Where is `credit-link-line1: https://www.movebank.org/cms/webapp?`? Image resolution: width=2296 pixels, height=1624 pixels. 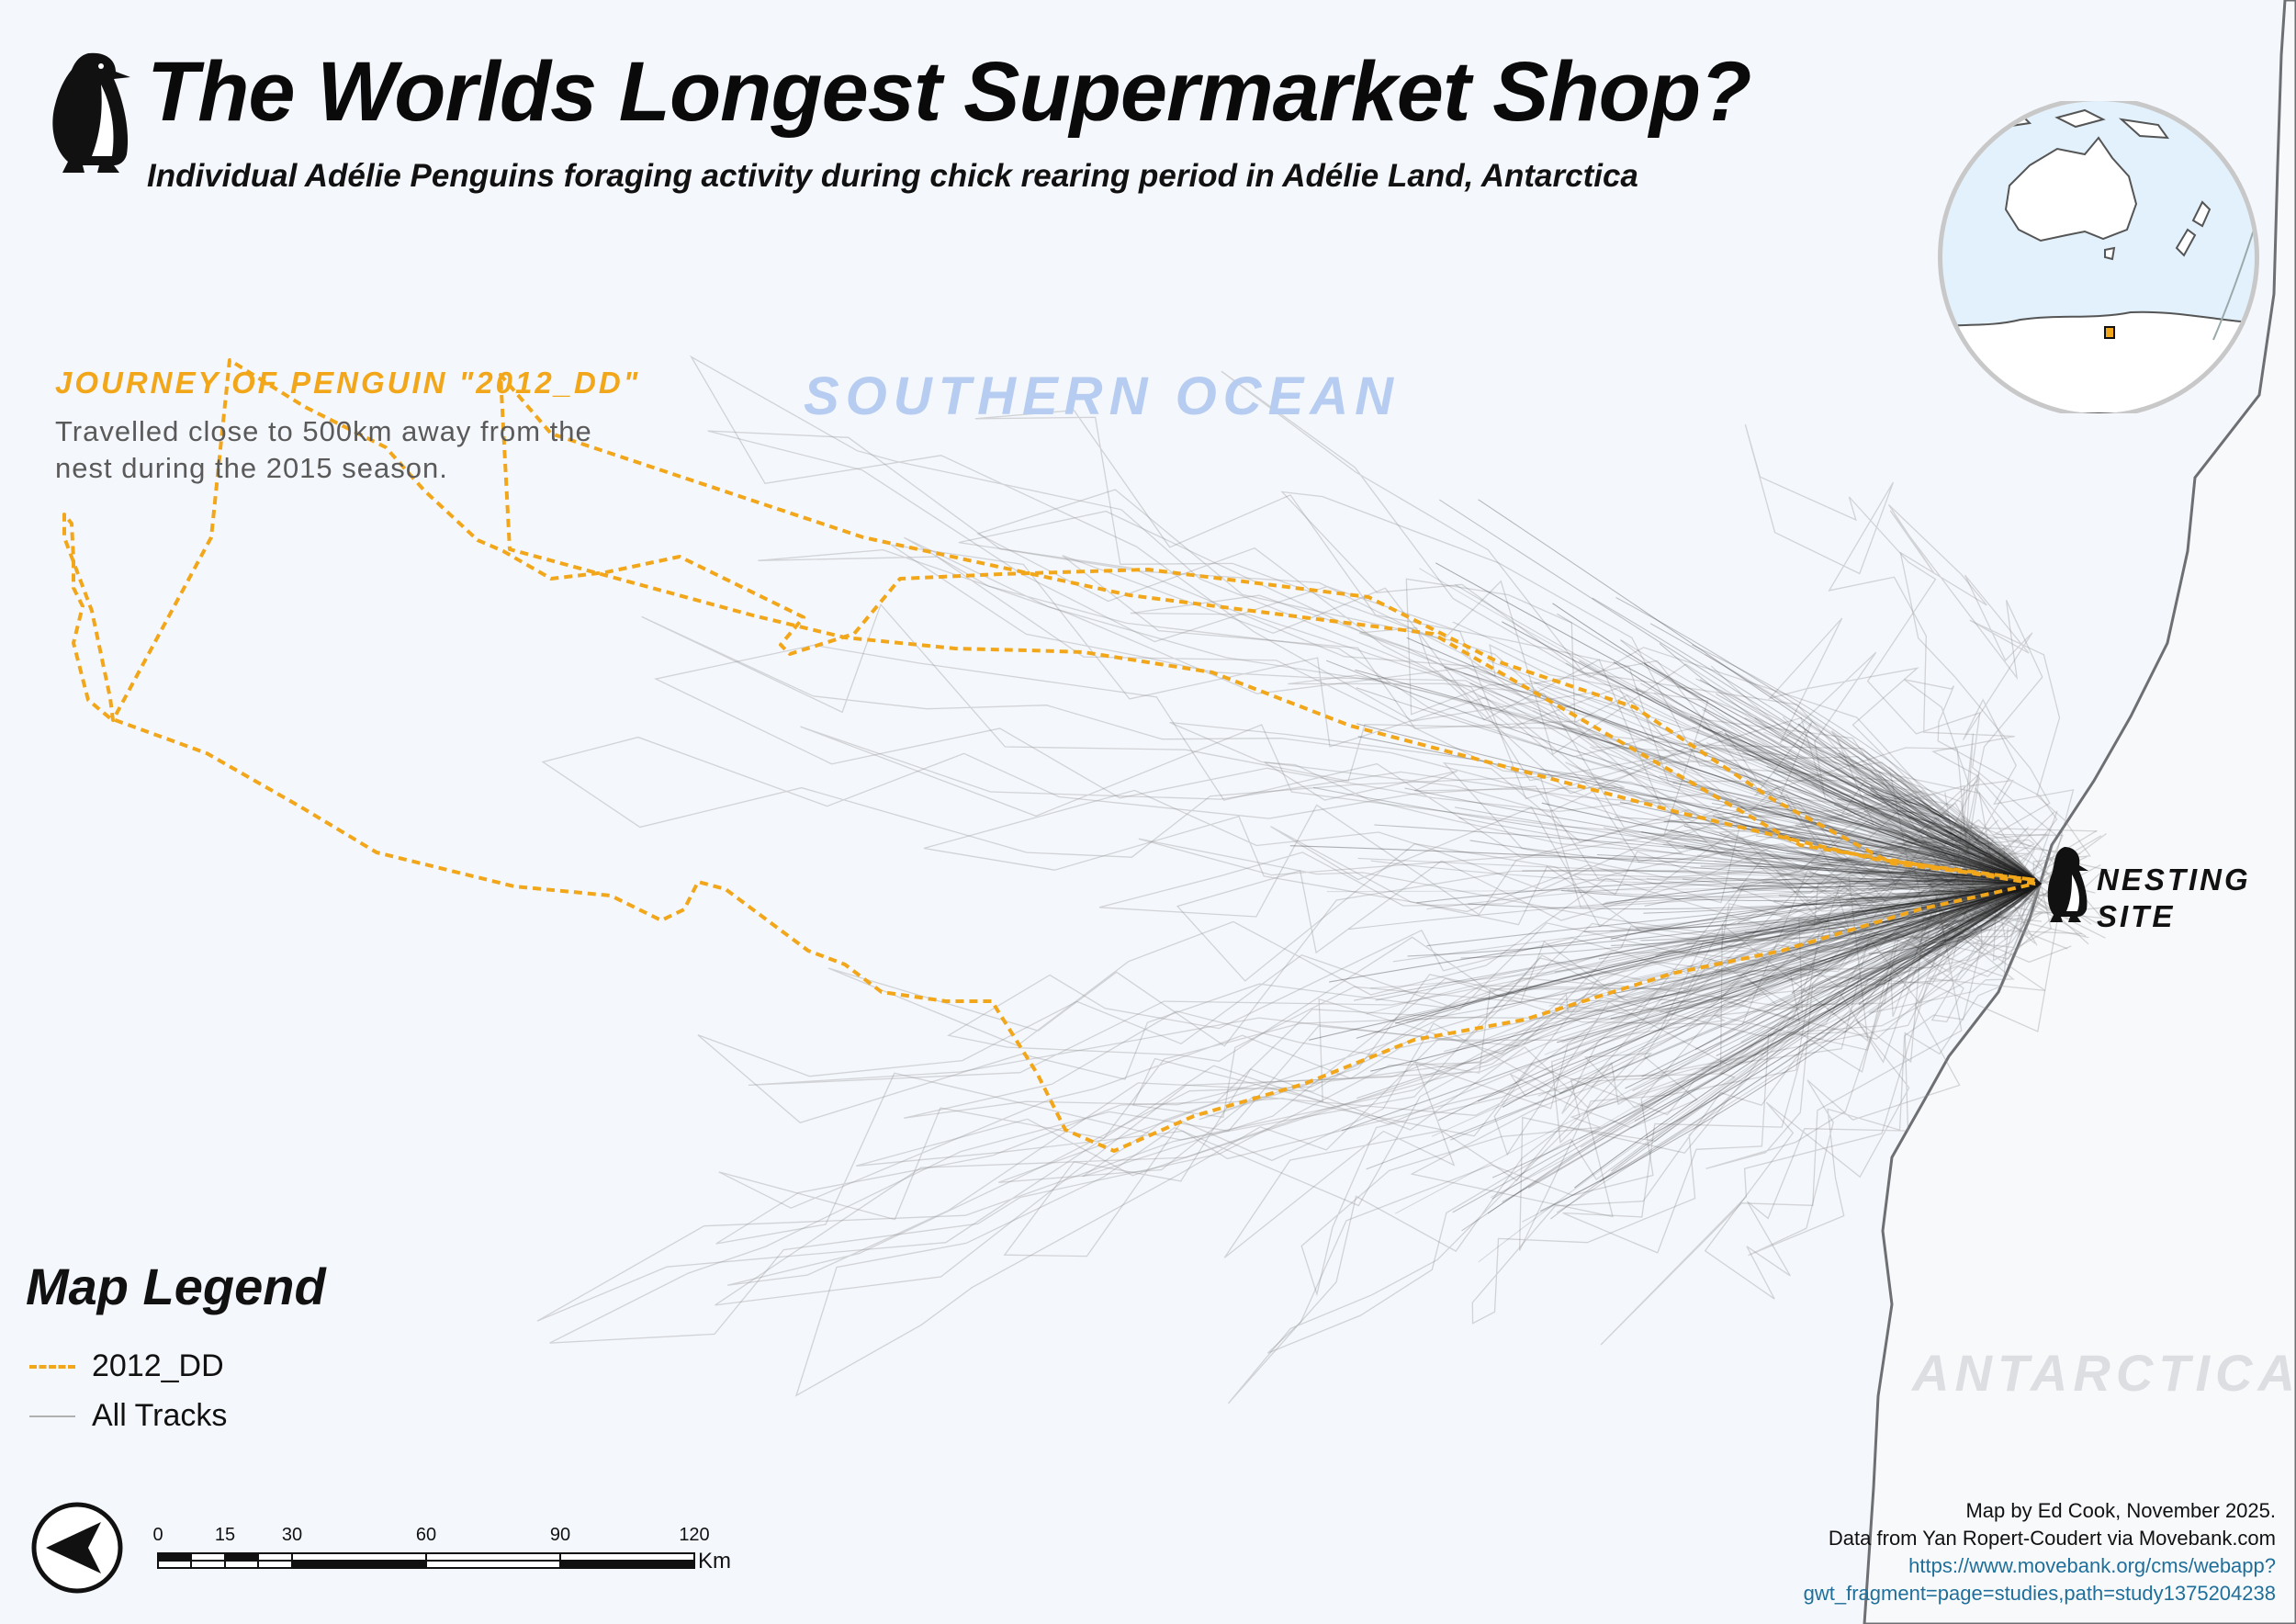 credit-link-line1: https://www.movebank.org/cms/webapp? is located at coordinates (2092, 1565).